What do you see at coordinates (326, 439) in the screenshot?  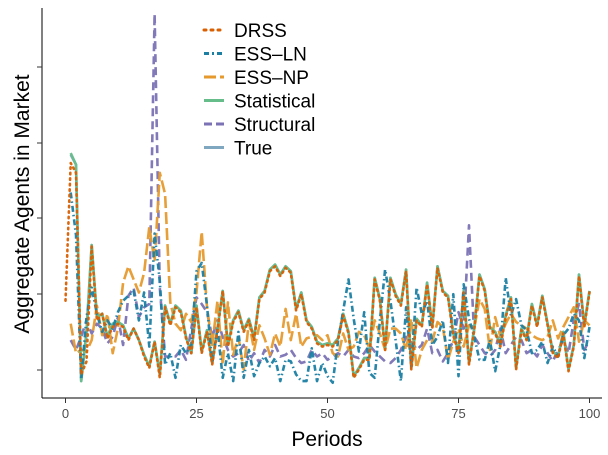 I see `x-axis-title: Periods` at bounding box center [326, 439].